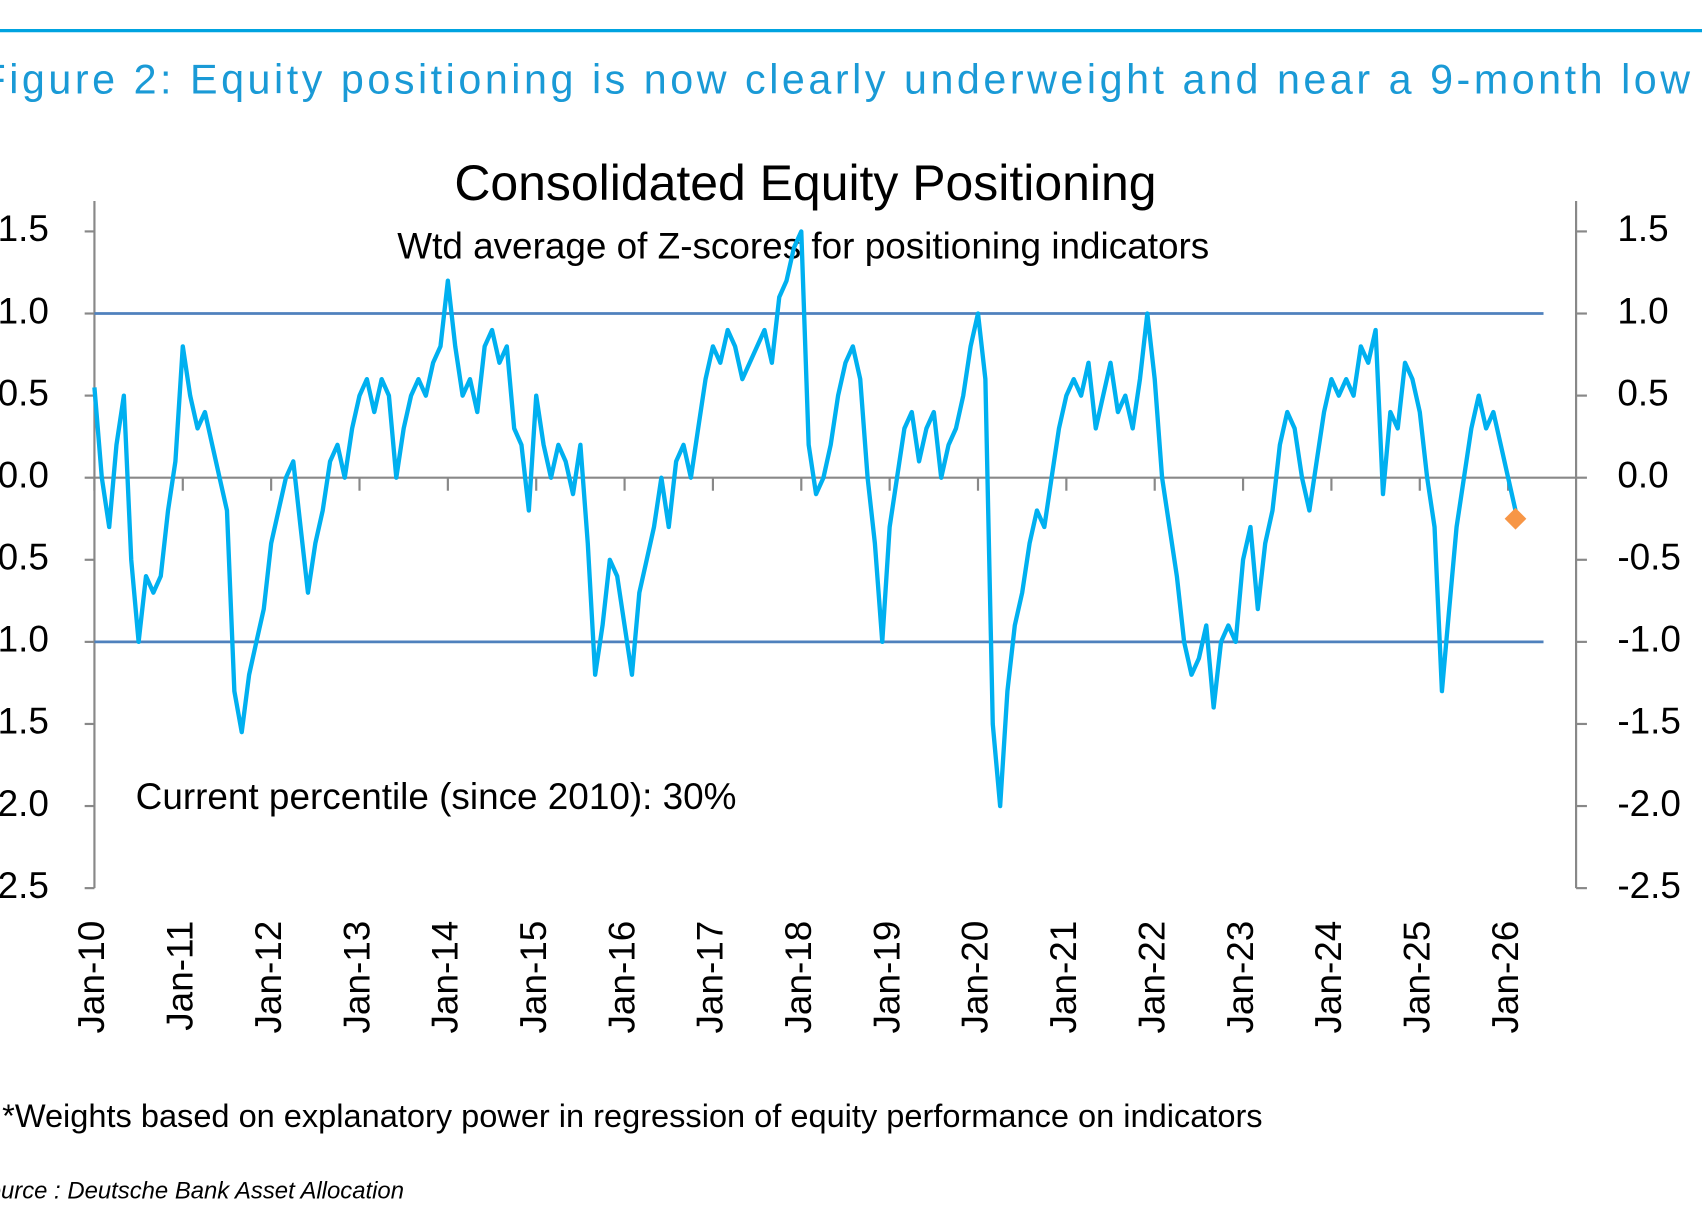  What do you see at coordinates (356, 977) in the screenshot?
I see `x-tick-label: Jan-13` at bounding box center [356, 977].